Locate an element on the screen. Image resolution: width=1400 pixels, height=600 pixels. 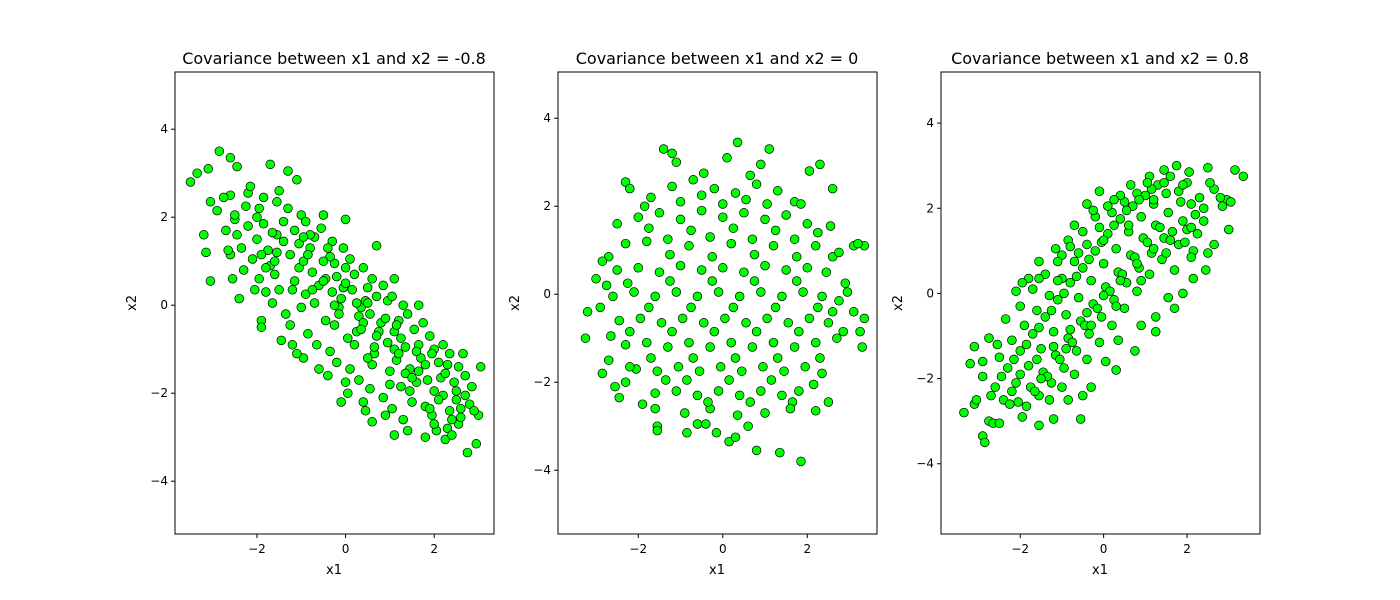
x-axis-label: x1 is located at coordinates (717, 570).